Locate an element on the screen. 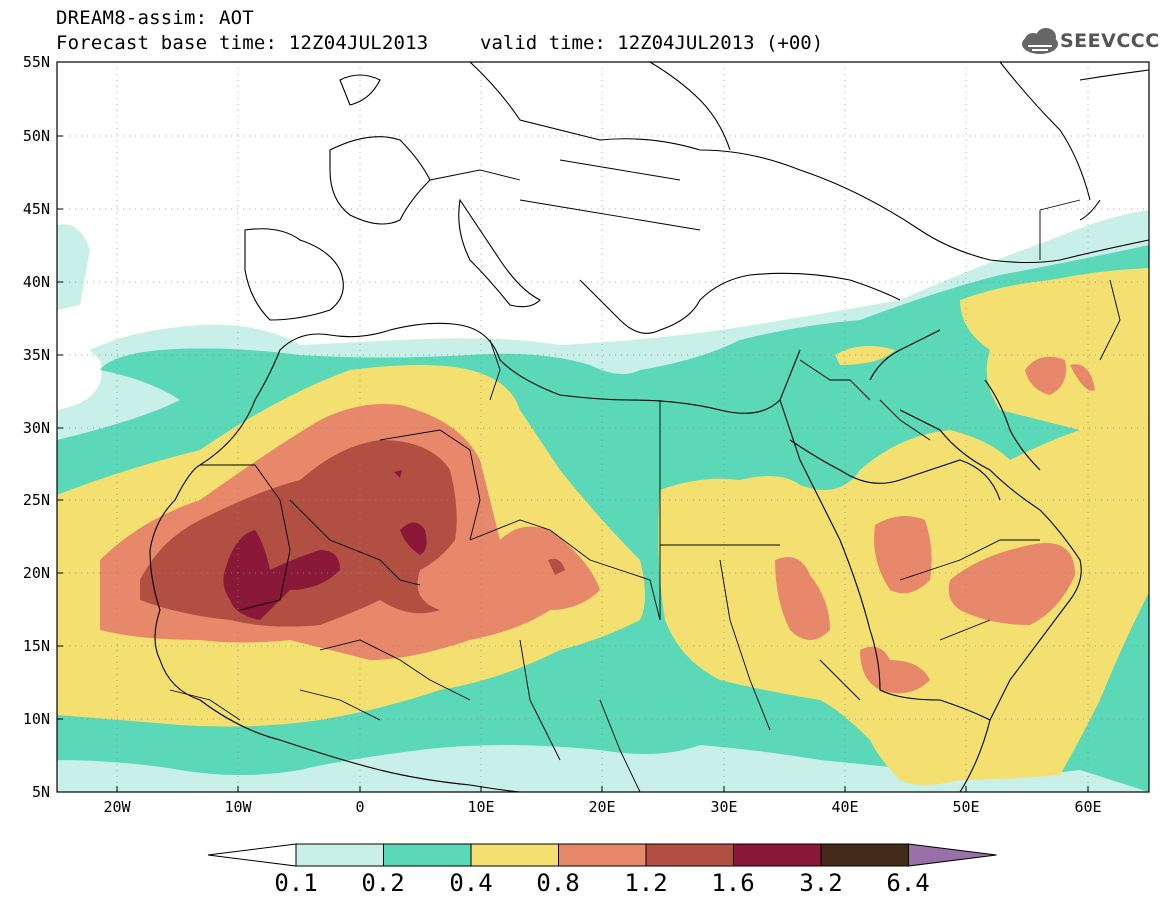 The image size is (1165, 905). cloud-icon is located at coordinates (1040, 41).